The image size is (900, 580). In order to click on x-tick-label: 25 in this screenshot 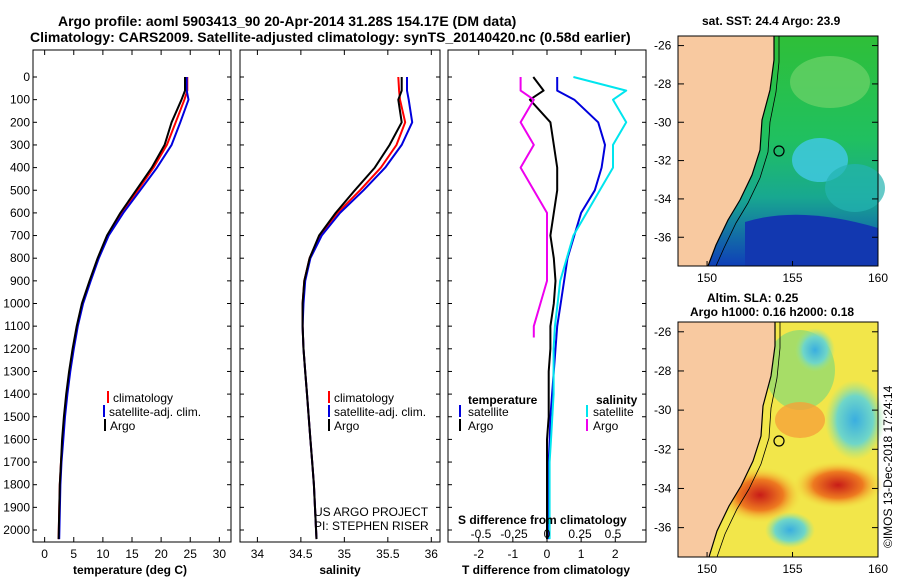, I will do `click(191, 554)`.